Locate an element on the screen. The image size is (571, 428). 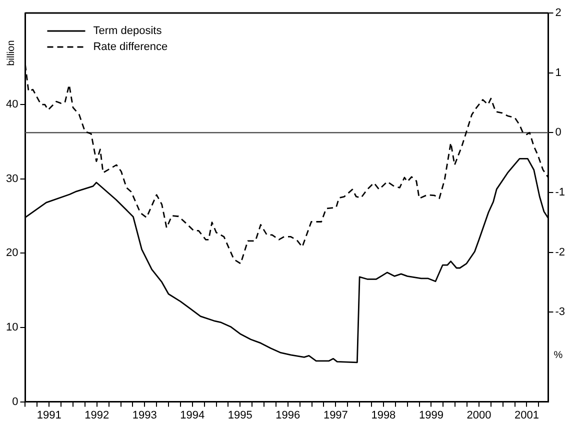
y2-tick-label: -3 is located at coordinates (560, 312).